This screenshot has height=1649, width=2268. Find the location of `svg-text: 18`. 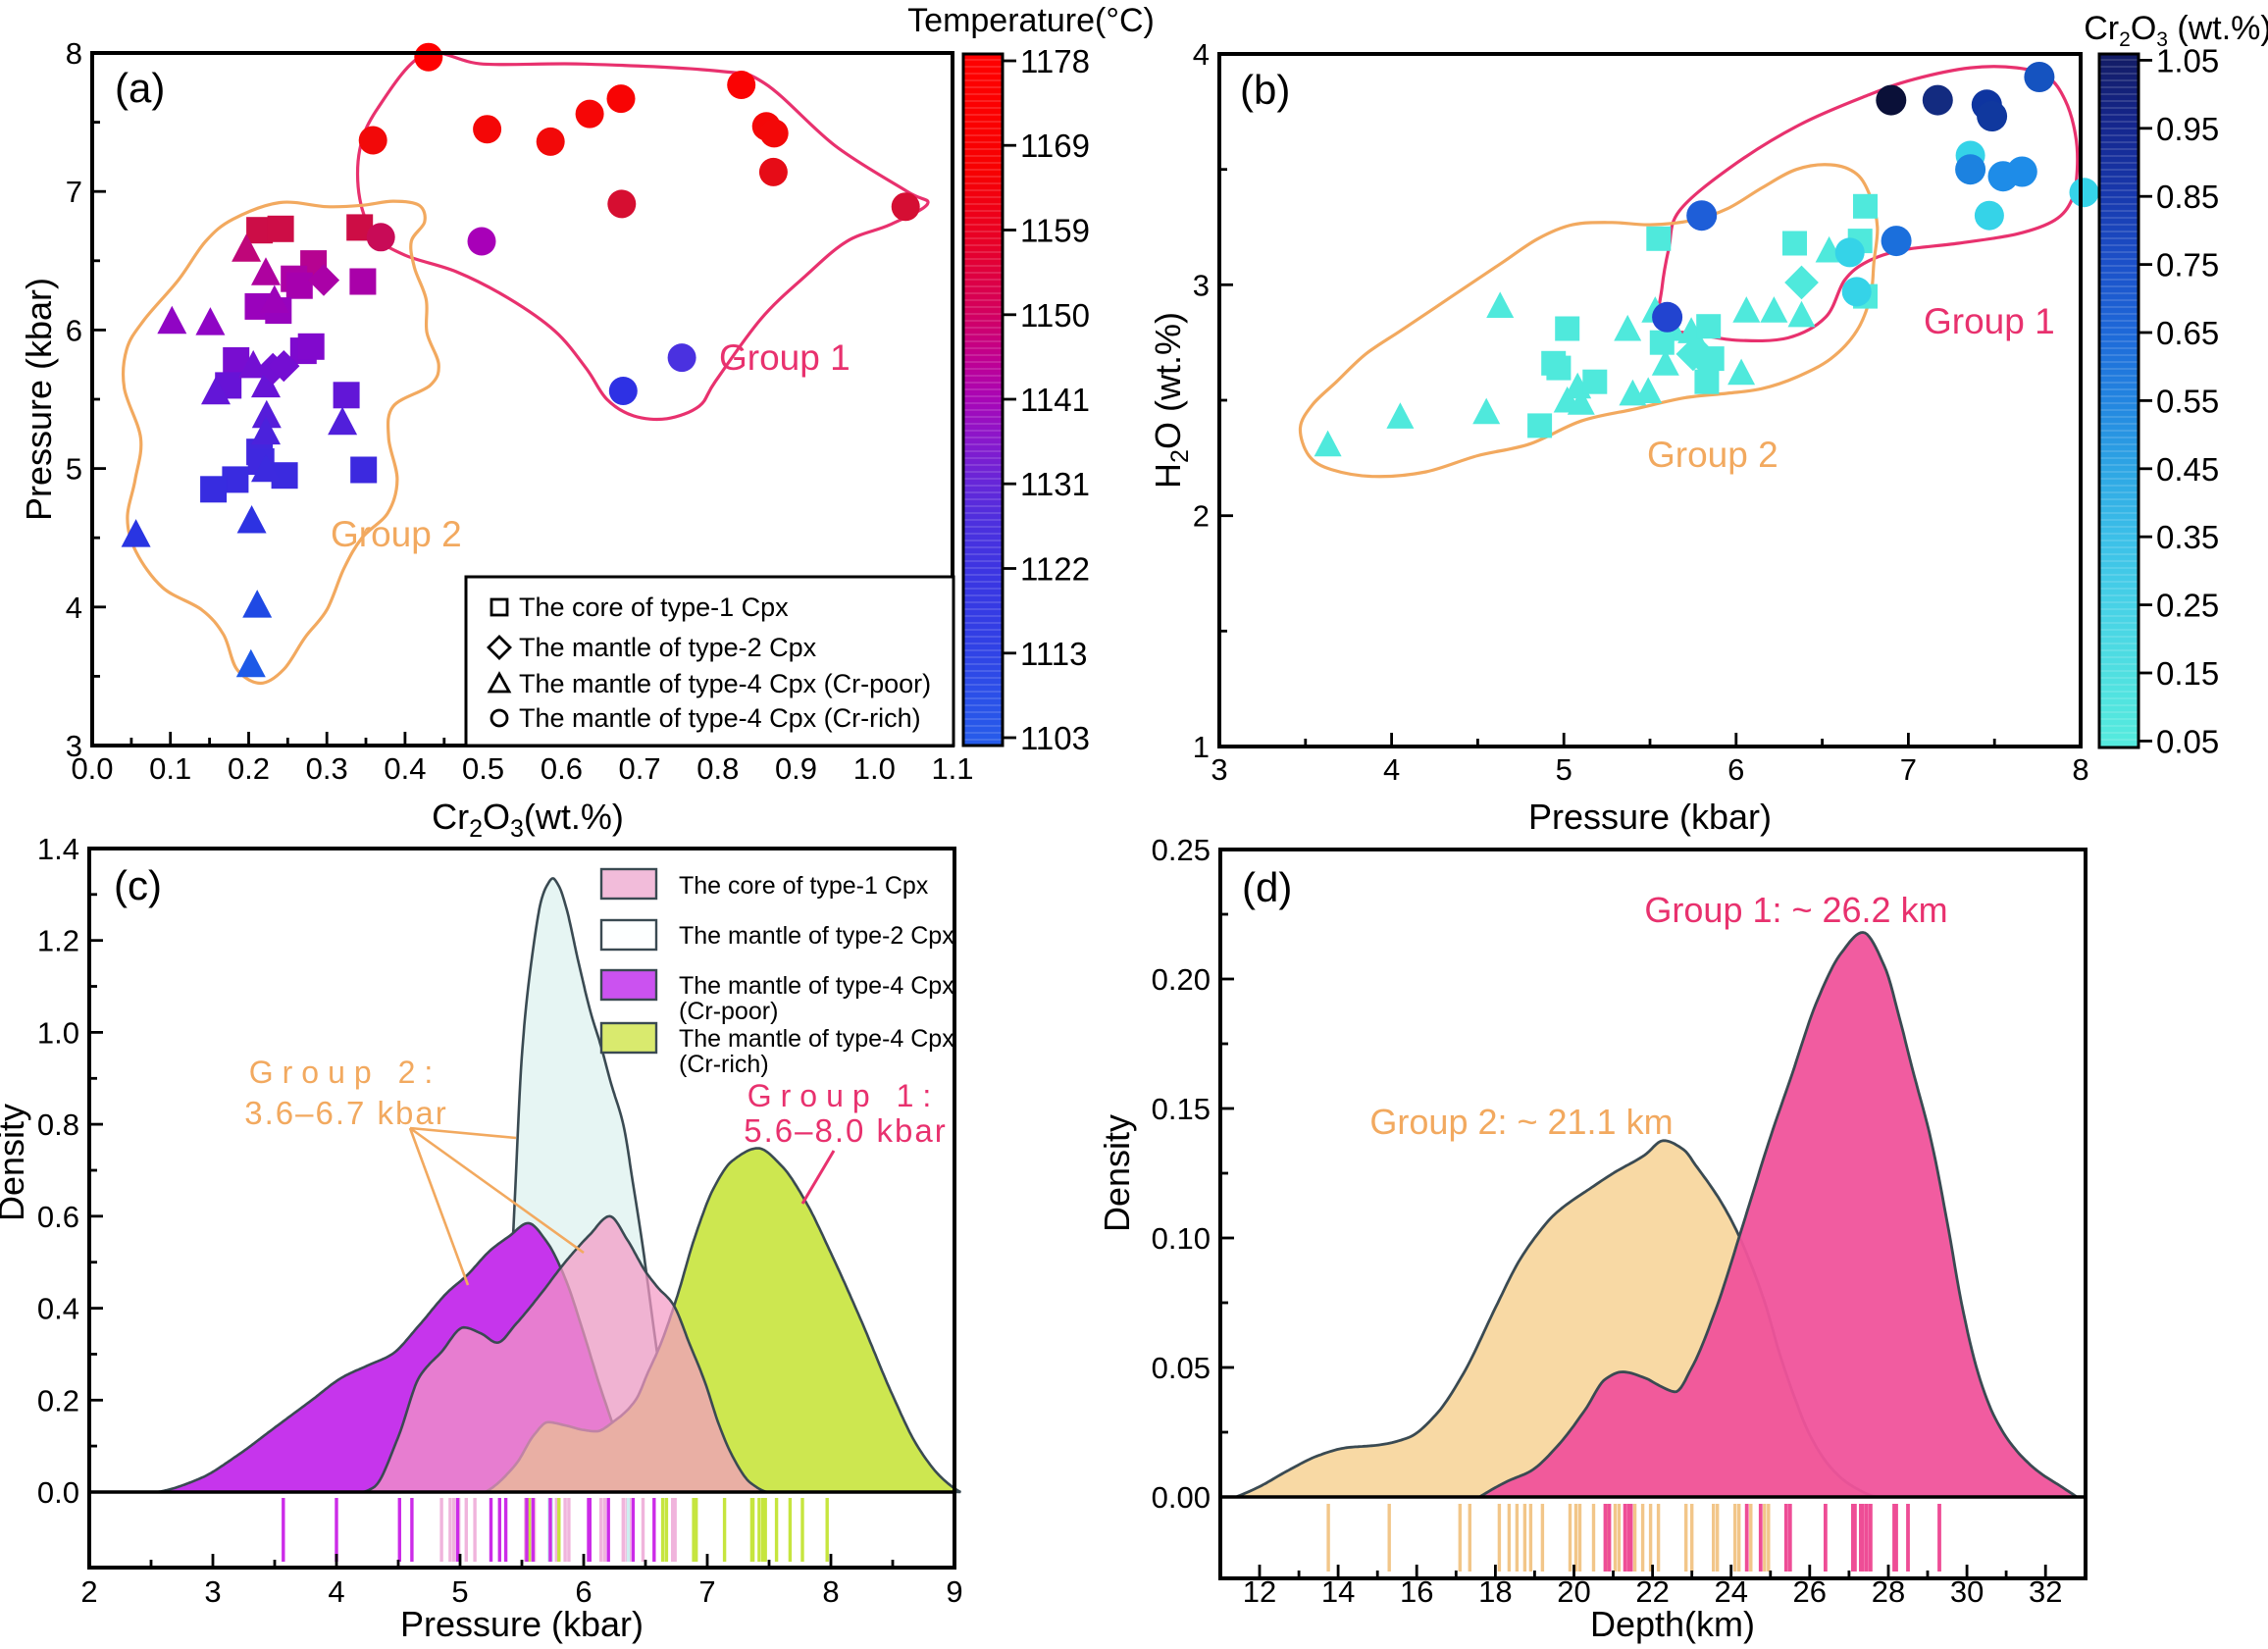

svg-text: 18 is located at coordinates (1495, 1591).